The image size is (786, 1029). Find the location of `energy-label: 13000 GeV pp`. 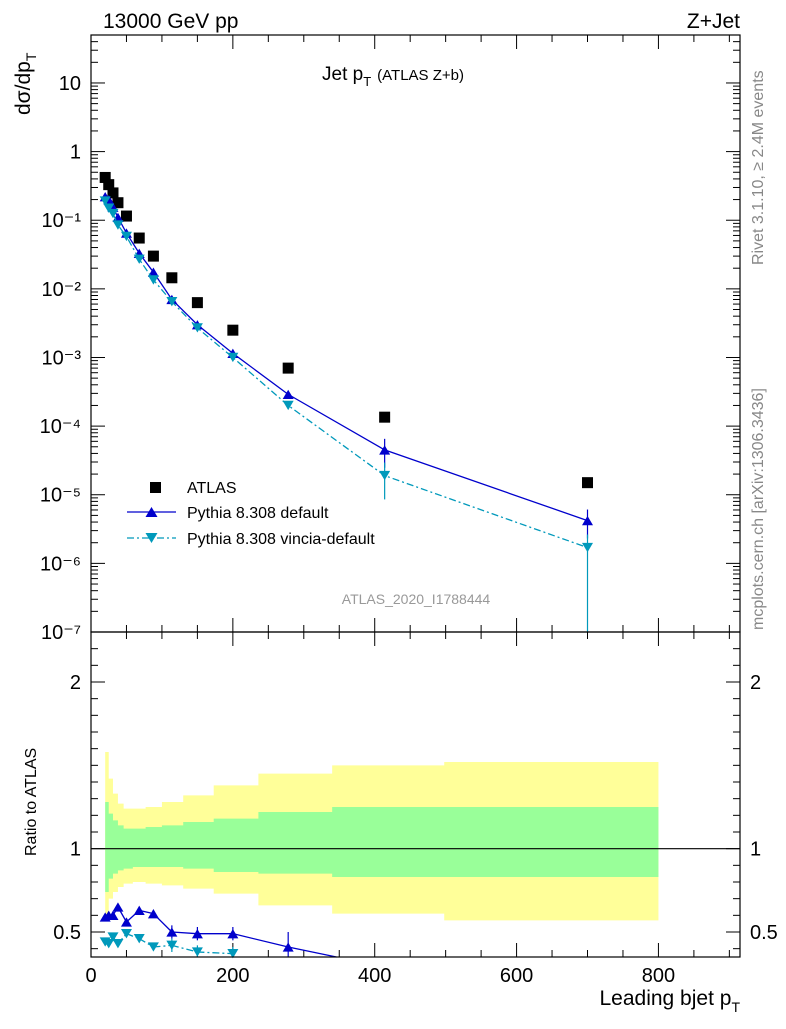

energy-label: 13000 GeV pp is located at coordinates (170, 21).